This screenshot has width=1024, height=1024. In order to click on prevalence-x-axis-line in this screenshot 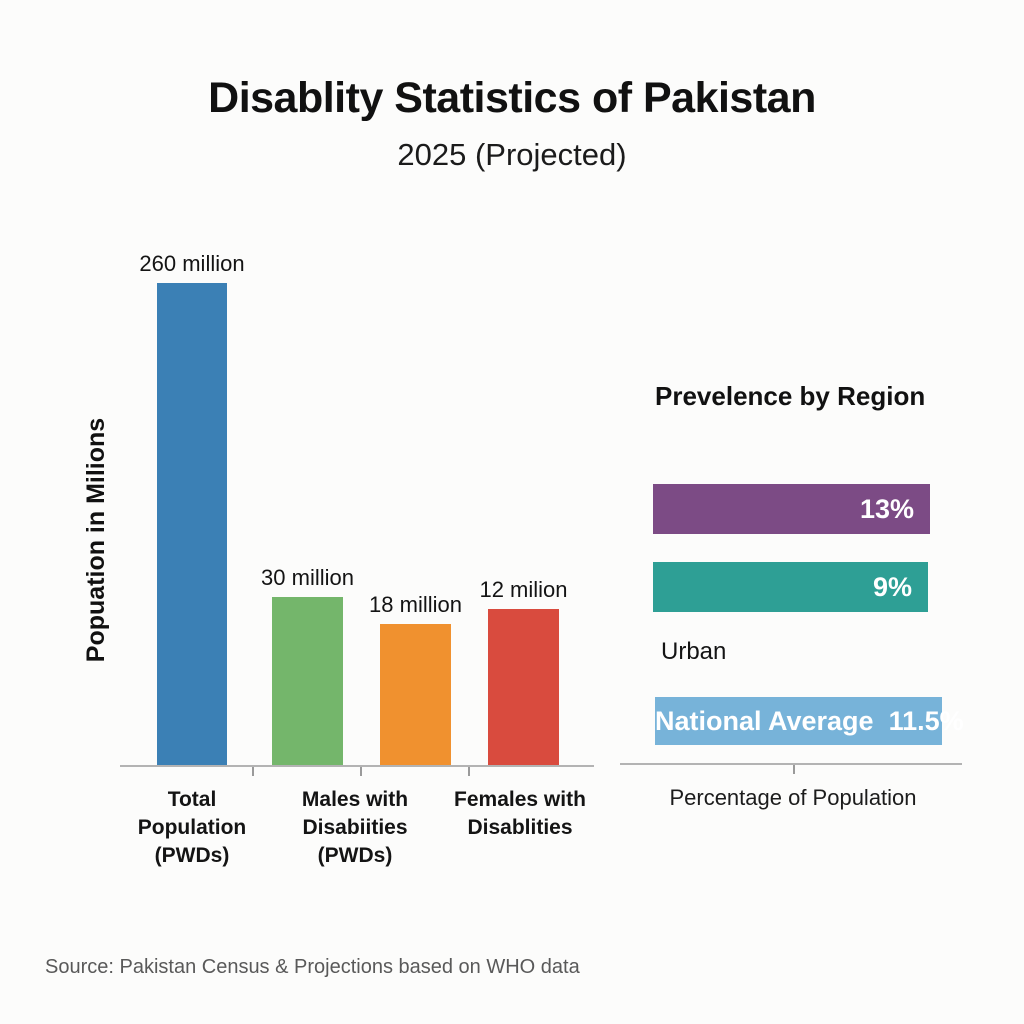, I will do `click(791, 764)`.